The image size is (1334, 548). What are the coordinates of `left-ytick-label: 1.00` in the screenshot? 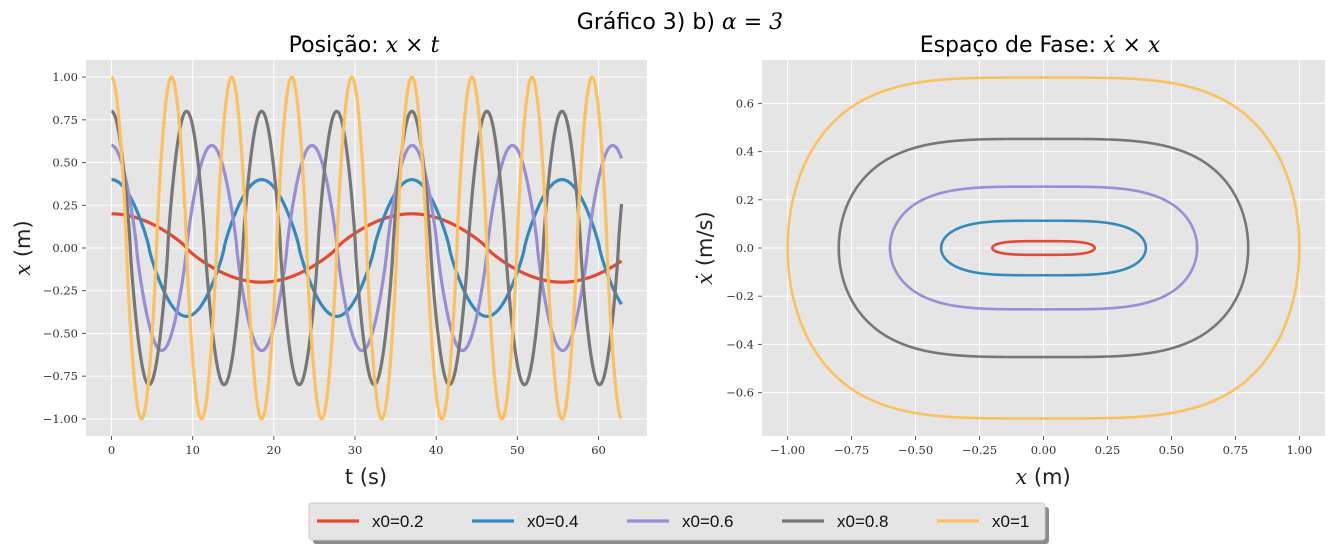 It's located at (65, 77).